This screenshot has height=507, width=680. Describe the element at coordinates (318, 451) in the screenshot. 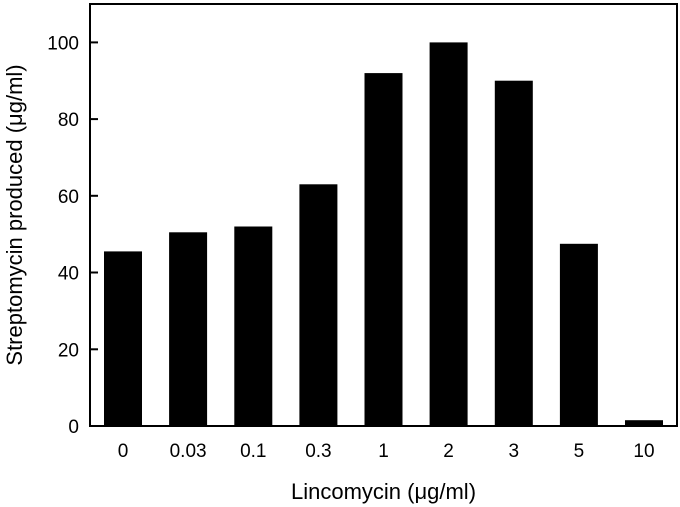

I see `x-tick-label: 0.3` at that location.